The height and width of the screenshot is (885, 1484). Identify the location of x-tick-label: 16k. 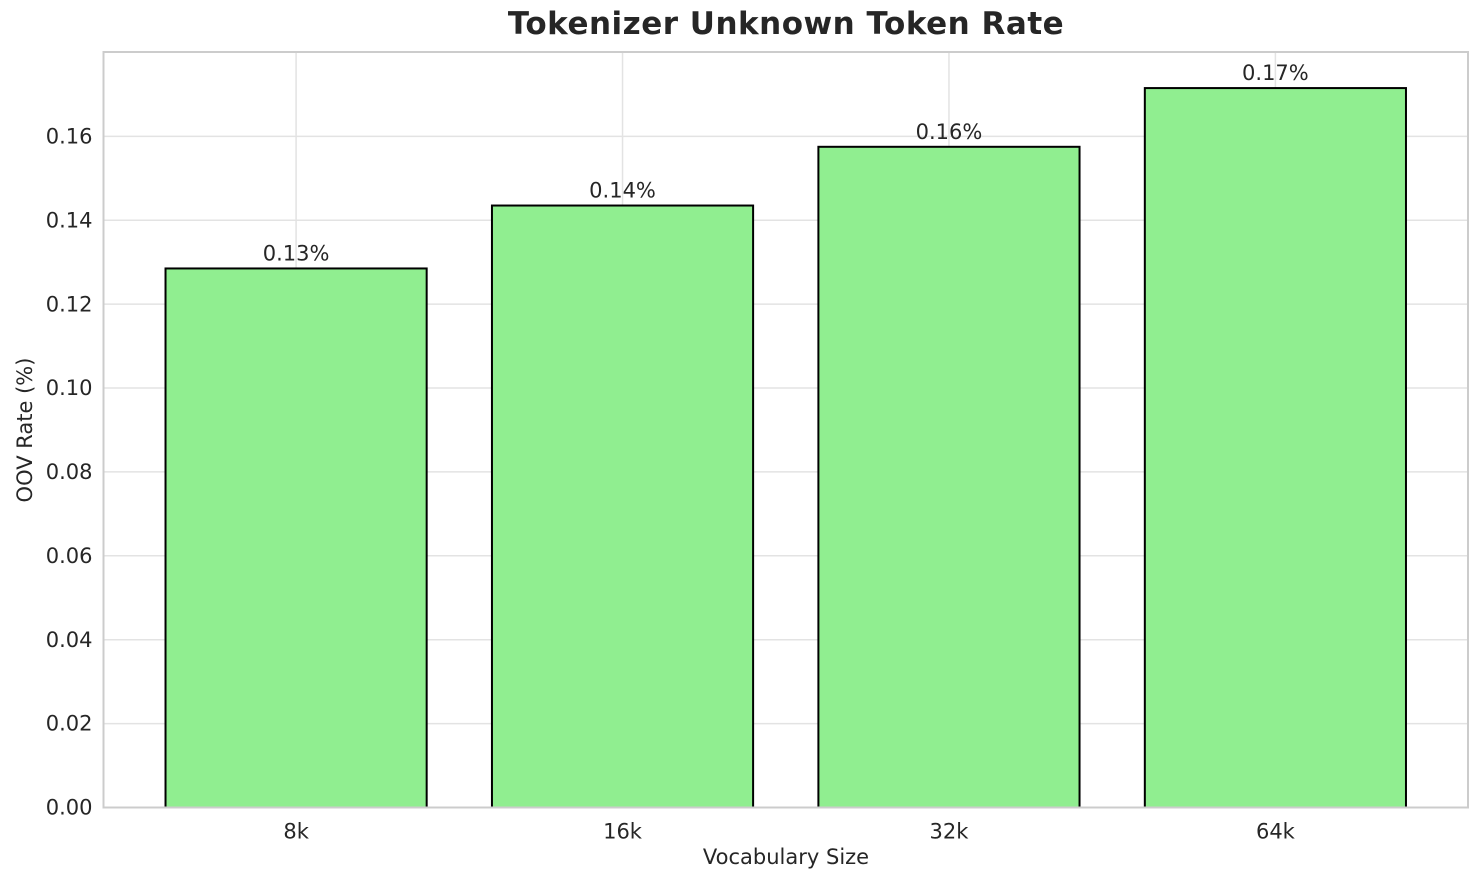
(623, 832).